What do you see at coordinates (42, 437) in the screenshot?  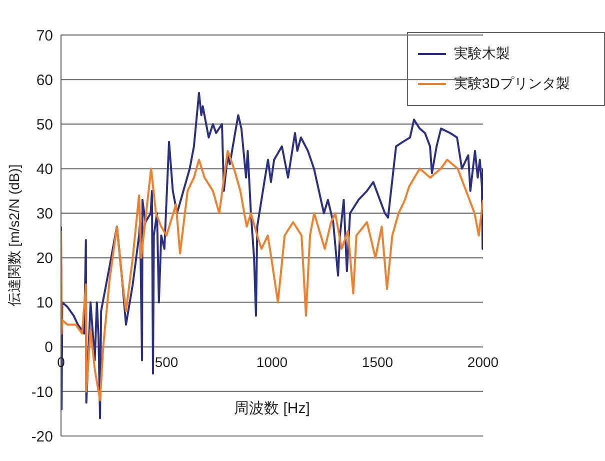 I see `y-tick-label: -20` at bounding box center [42, 437].